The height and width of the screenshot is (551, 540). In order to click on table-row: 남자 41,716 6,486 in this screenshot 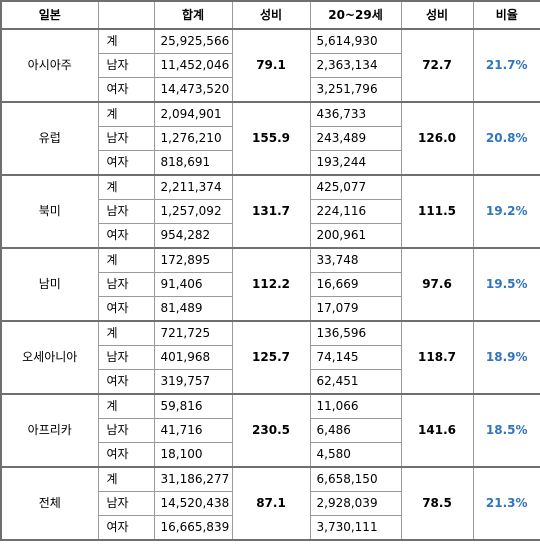, I will do `click(270, 430)`.